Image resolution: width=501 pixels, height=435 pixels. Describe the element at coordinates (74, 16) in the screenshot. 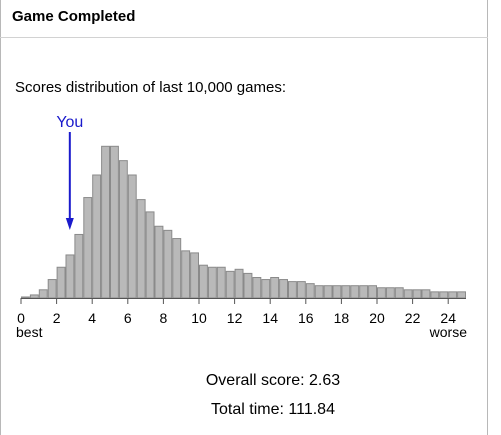

I see `dialog-title: Game Completed` at that location.